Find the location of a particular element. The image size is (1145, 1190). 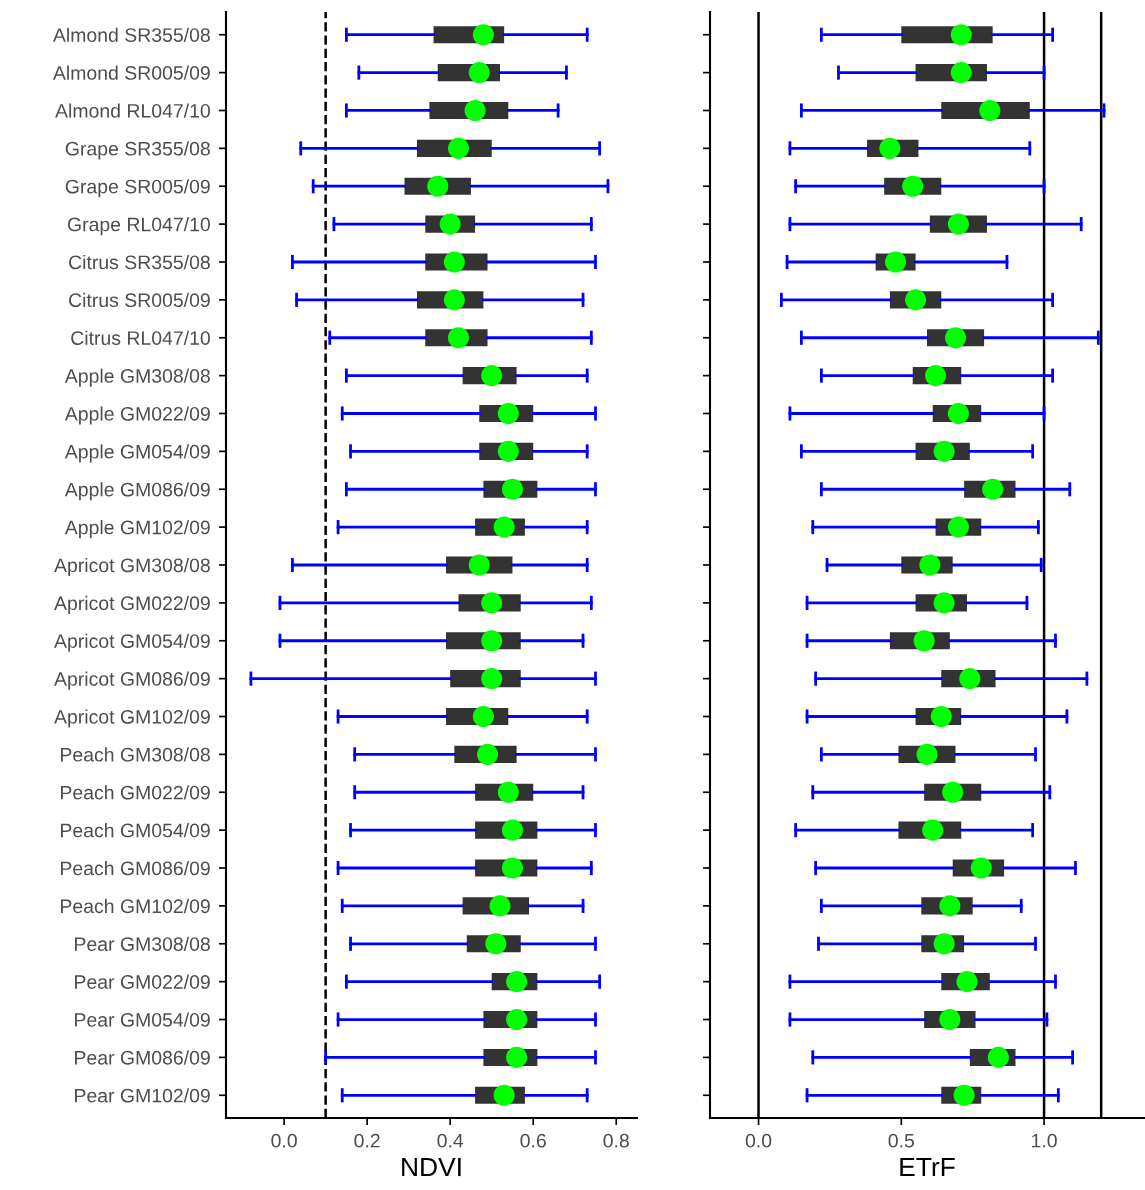

y-tick-label: Citrus SR355/08 is located at coordinates (139, 262).